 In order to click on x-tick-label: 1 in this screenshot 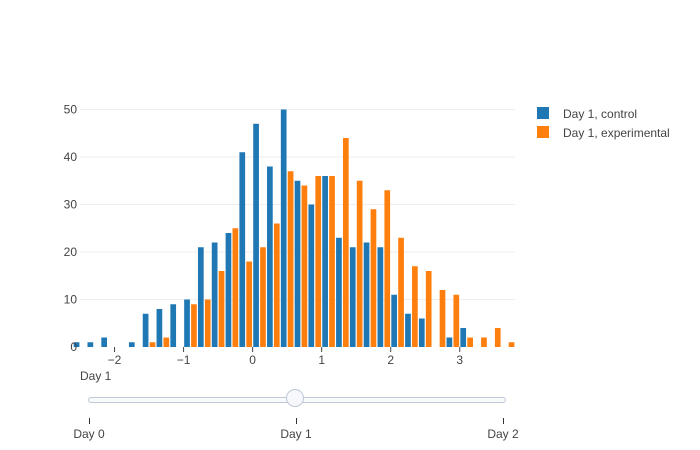, I will do `click(321, 360)`.